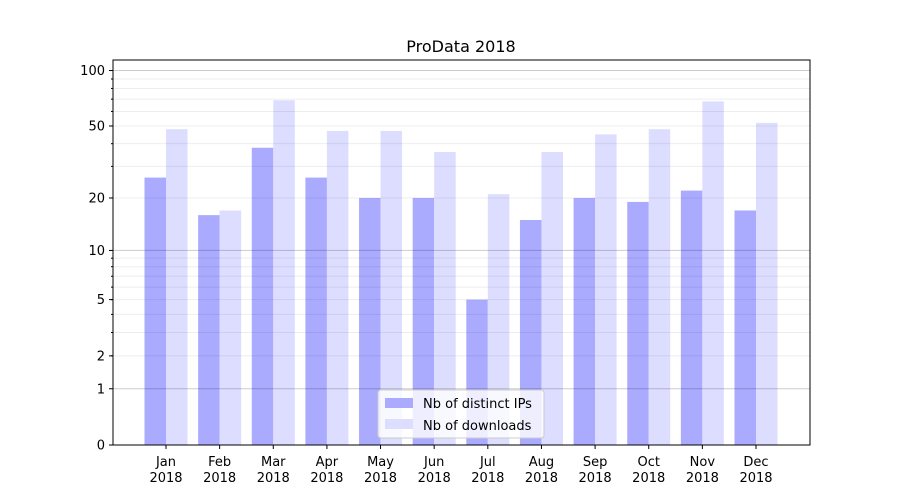 This screenshot has width=900, height=504. I want to click on x-tick-label: Jun 2018, so click(434, 470).